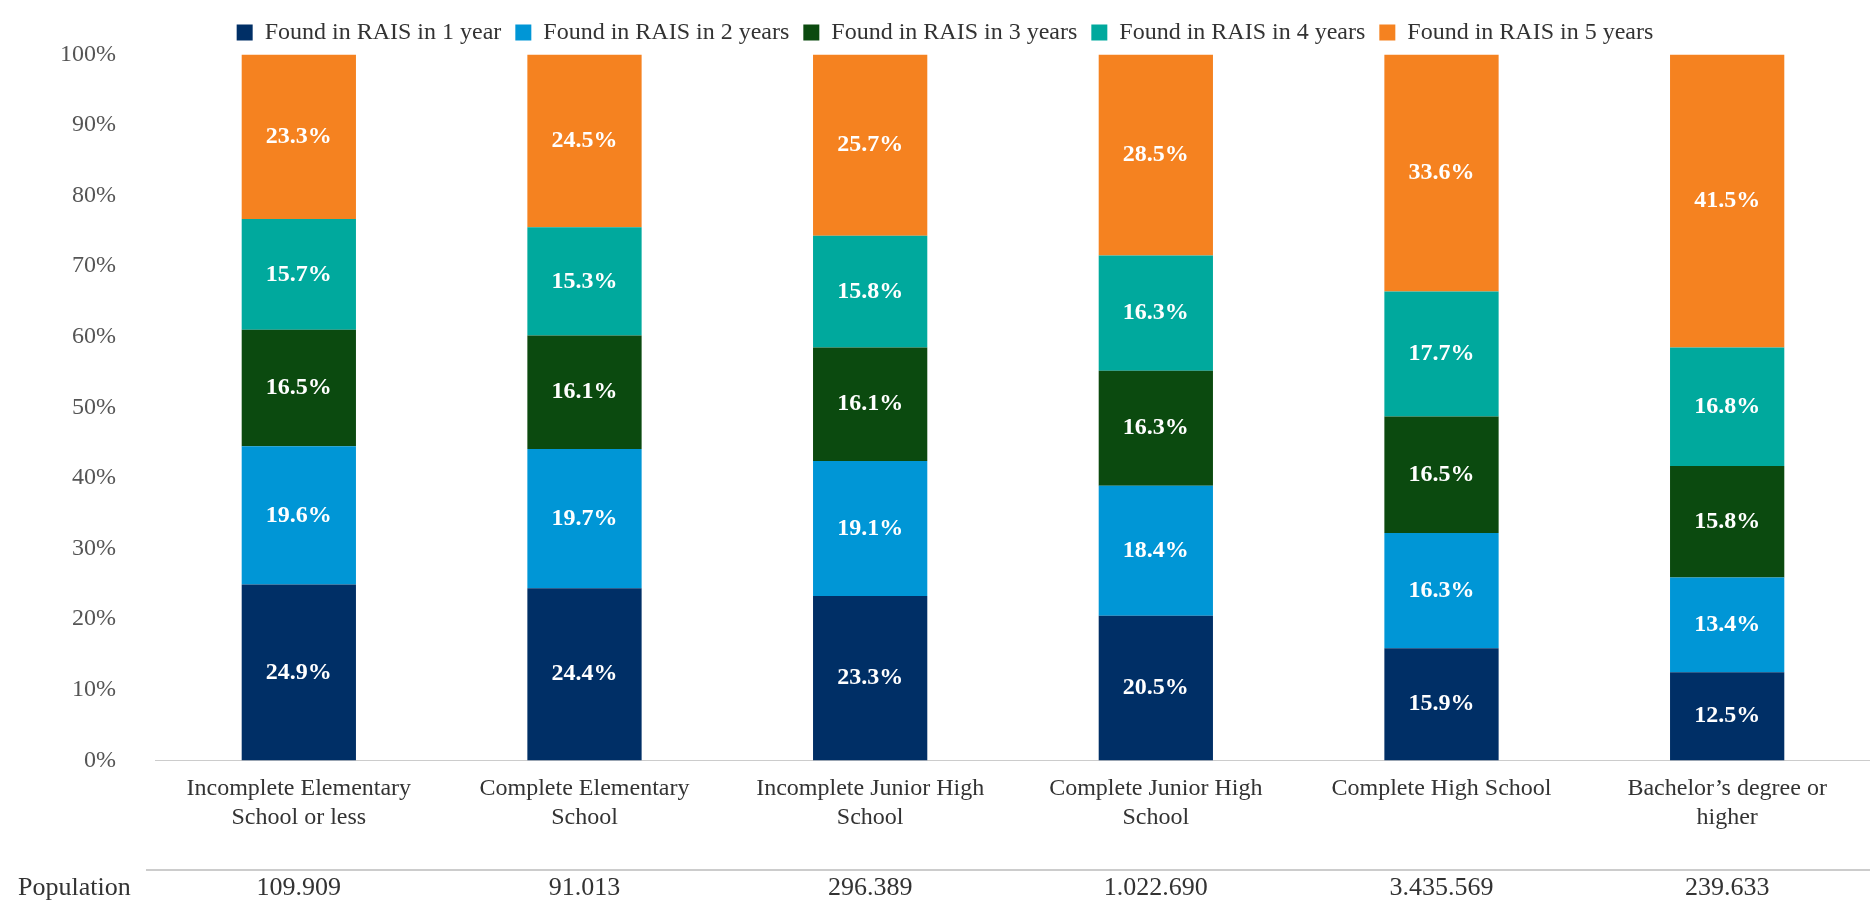 The height and width of the screenshot is (906, 1870). I want to click on text: 296.389, so click(870, 886).